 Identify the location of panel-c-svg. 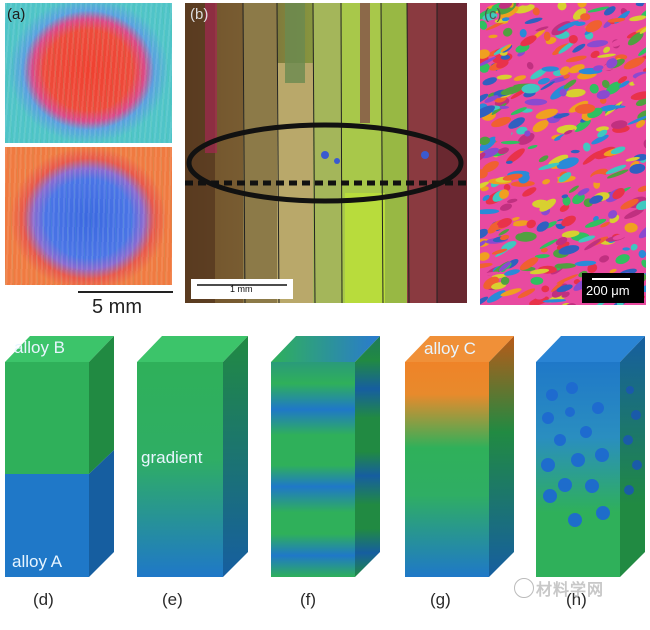
(563, 154).